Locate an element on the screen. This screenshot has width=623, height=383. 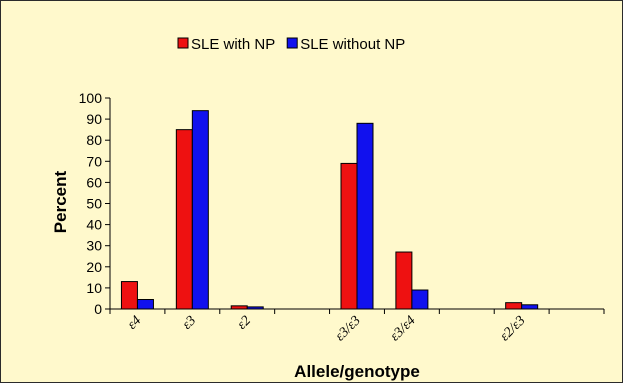
x-axis-title: Allele/genotype is located at coordinates (357, 371).